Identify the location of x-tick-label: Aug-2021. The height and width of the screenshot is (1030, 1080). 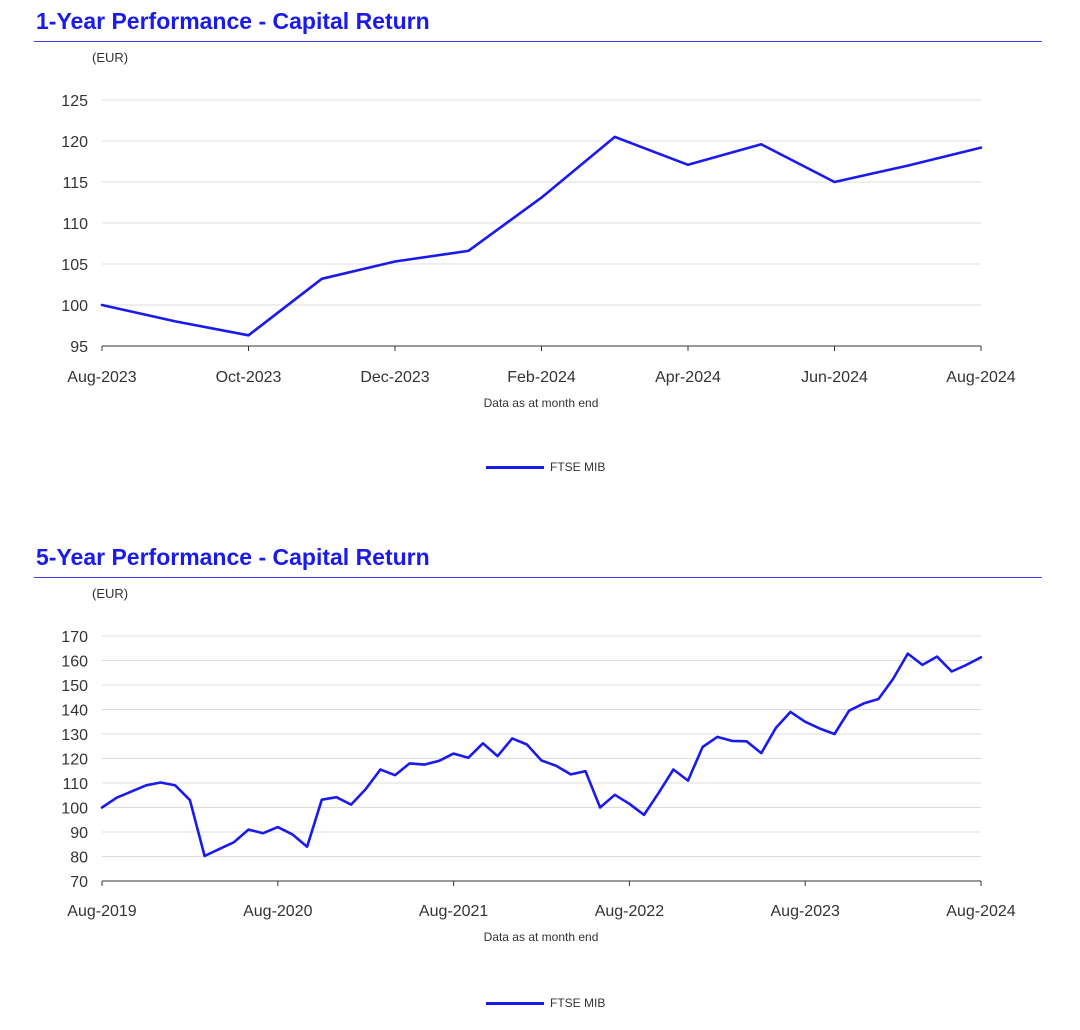
(453, 911).